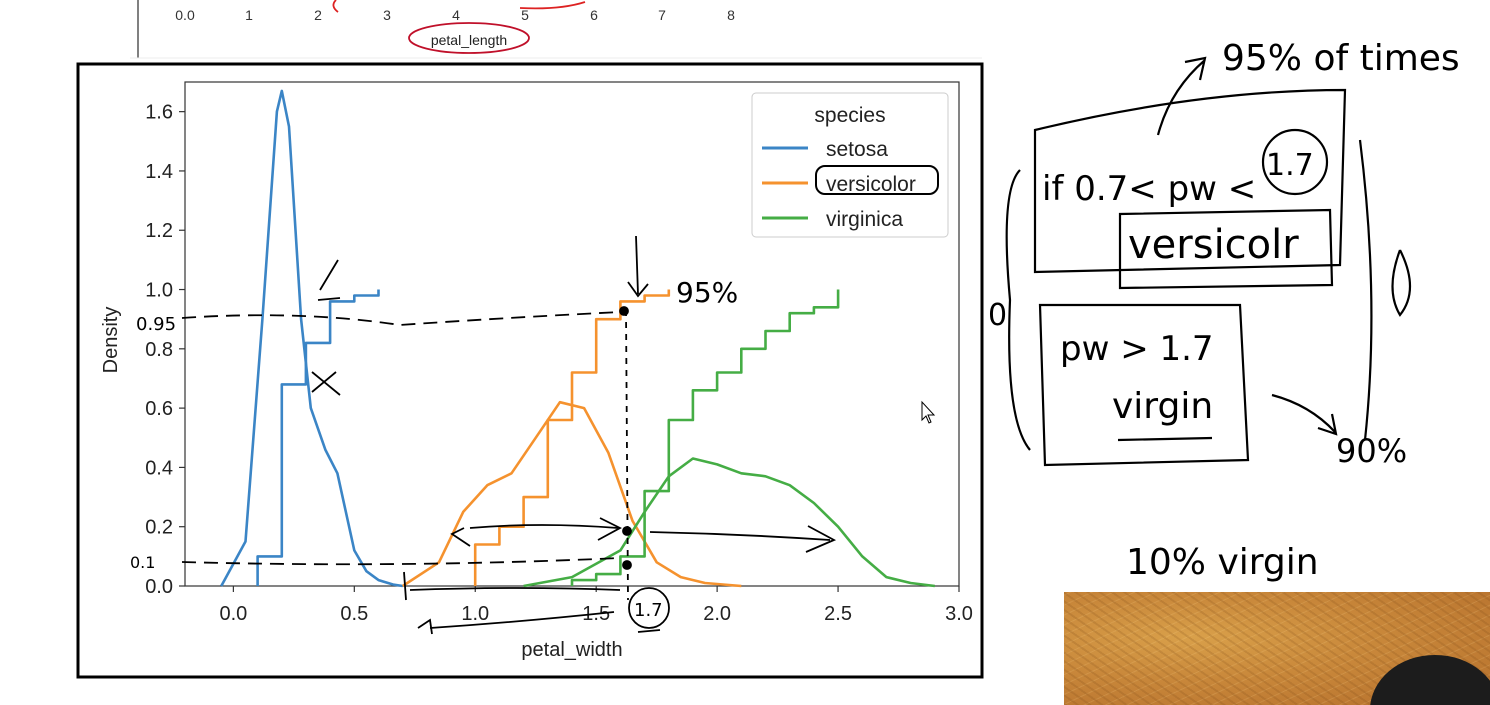 The height and width of the screenshot is (705, 1490). I want to click on arrow-down-right, so click(1304, 414).